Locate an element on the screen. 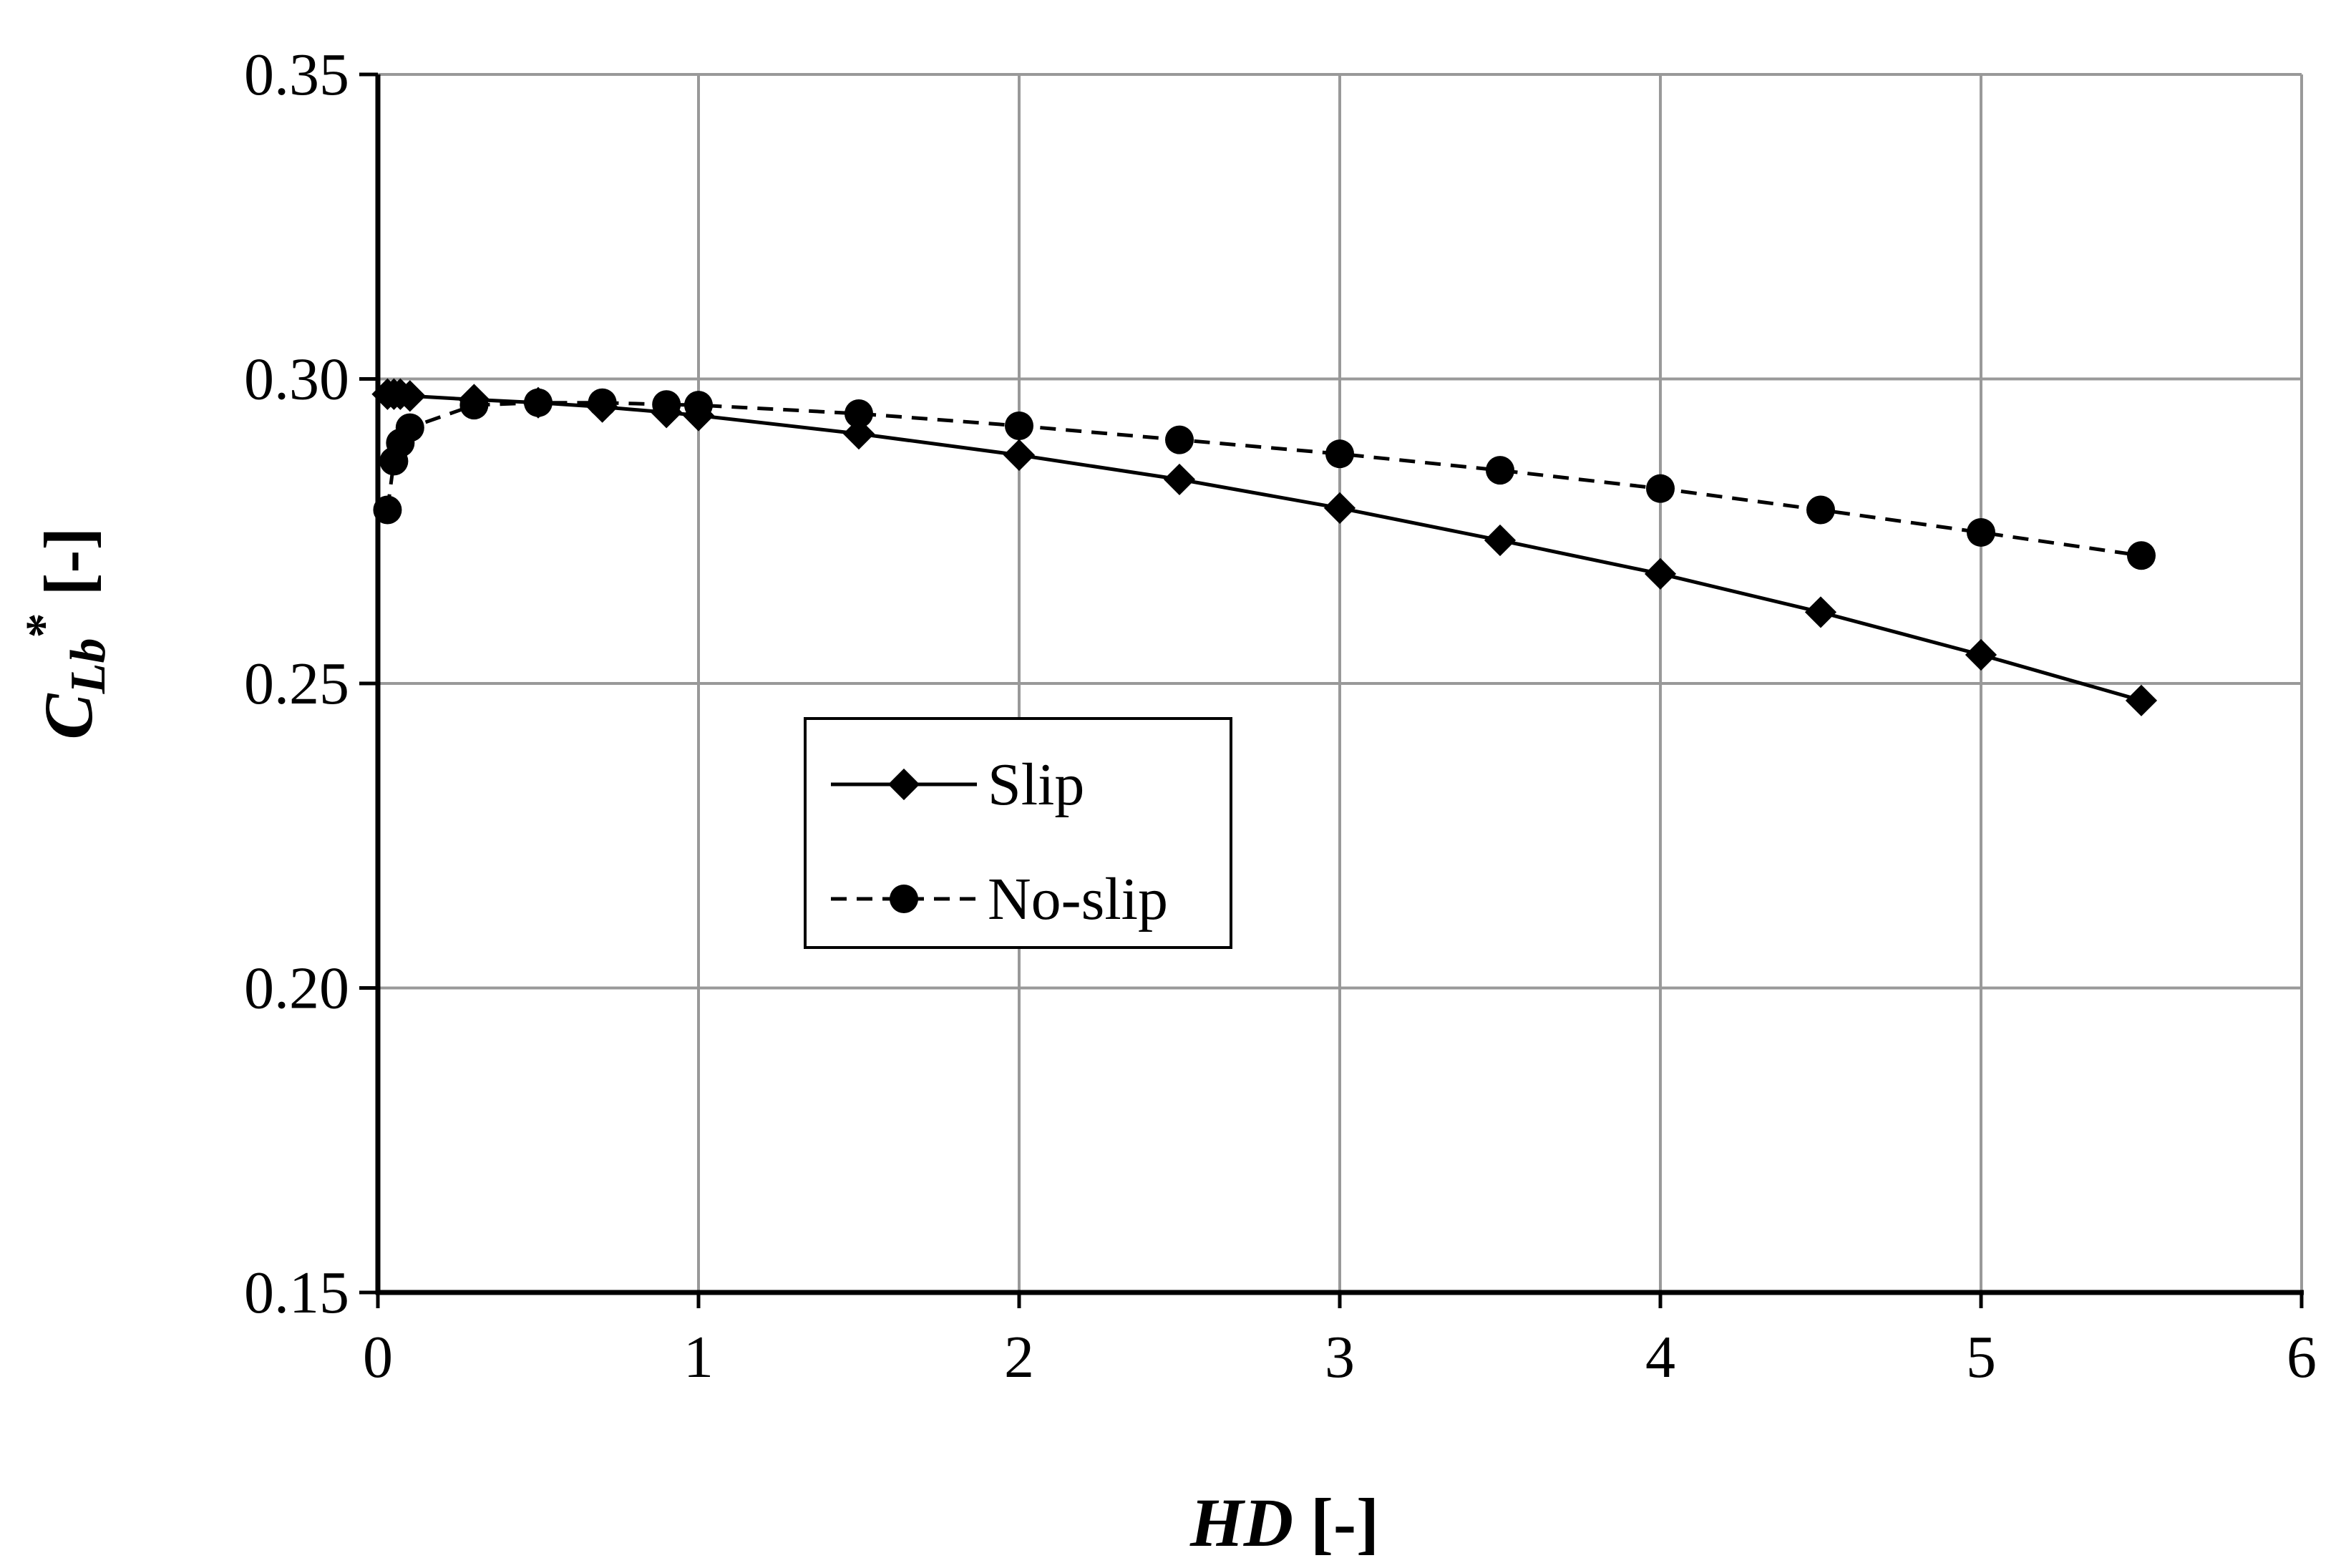  legend-box is located at coordinates (1018, 833).